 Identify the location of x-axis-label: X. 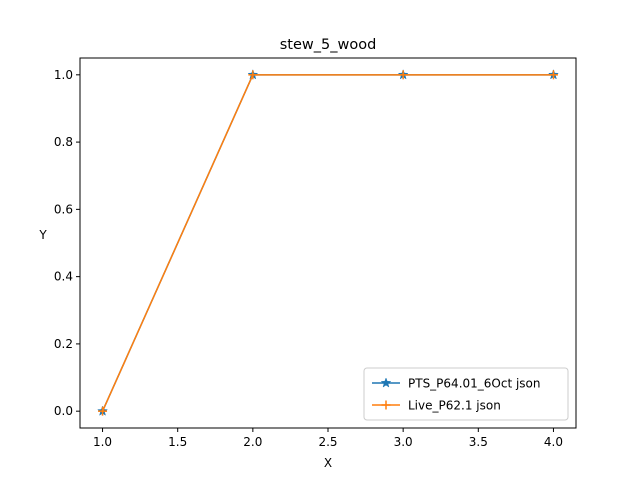
(328, 463).